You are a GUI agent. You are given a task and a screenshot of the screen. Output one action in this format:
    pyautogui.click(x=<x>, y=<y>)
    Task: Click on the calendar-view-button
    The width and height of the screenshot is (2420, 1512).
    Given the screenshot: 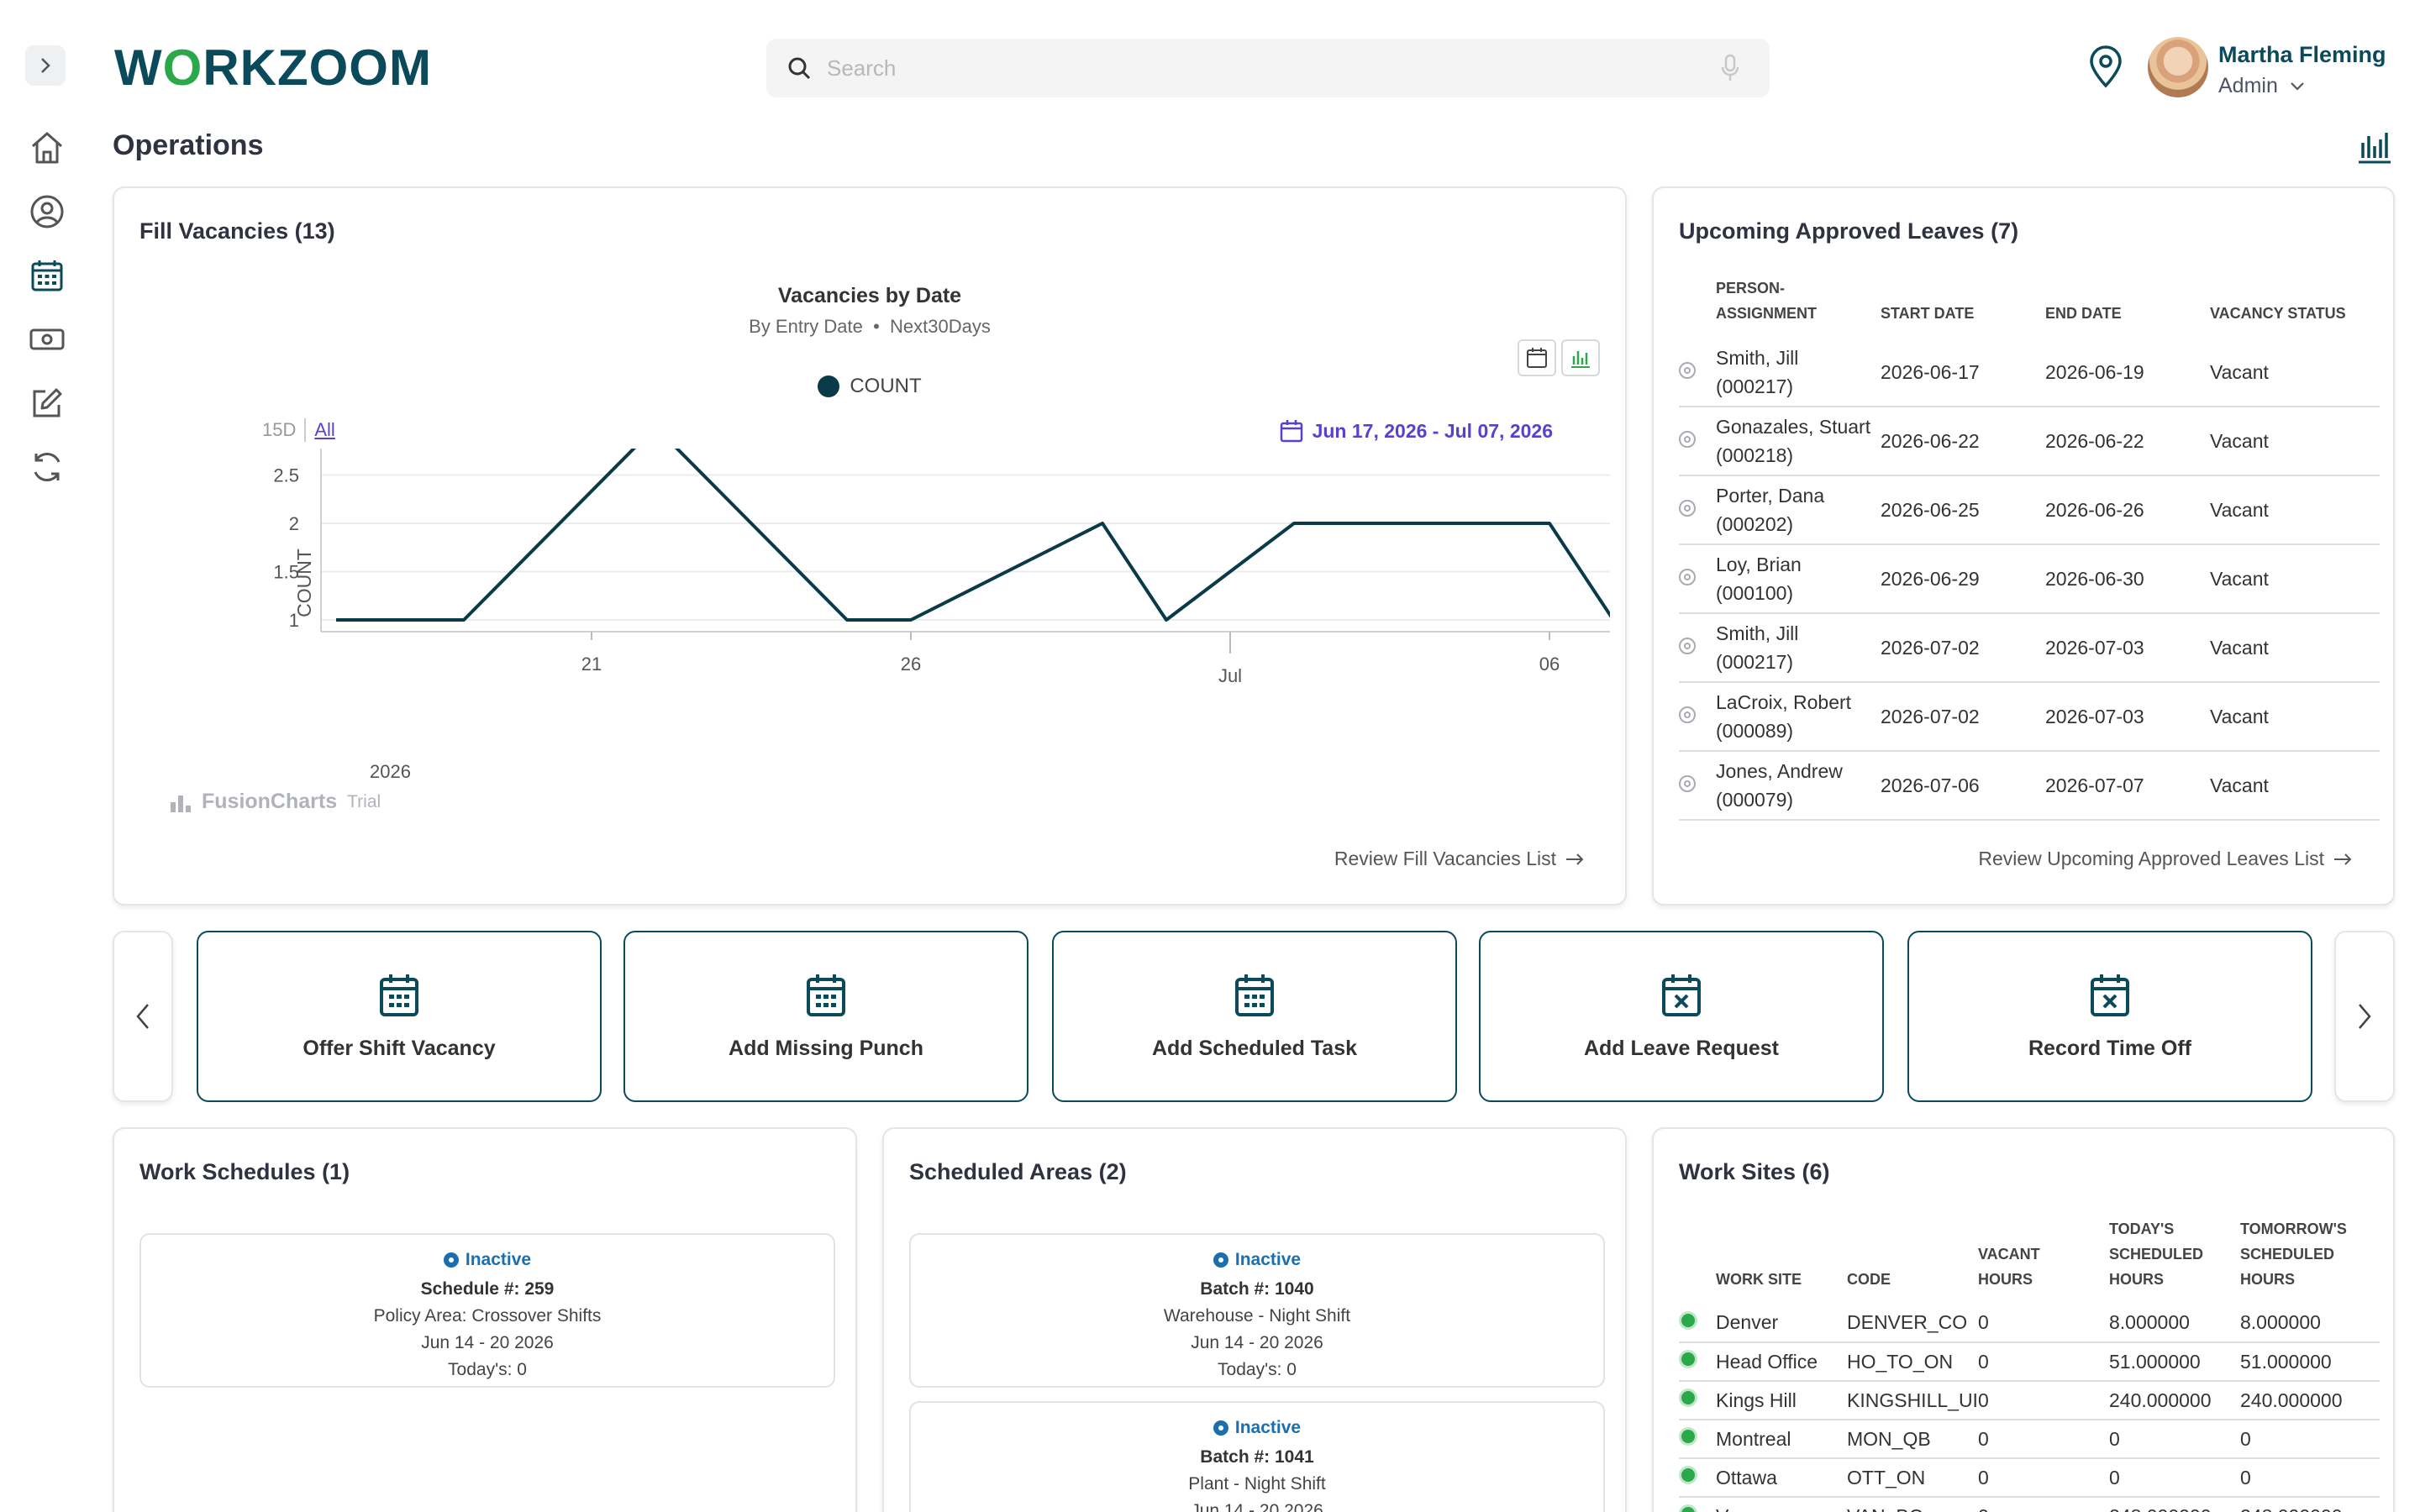 What is the action you would take?
    pyautogui.click(x=1537, y=357)
    